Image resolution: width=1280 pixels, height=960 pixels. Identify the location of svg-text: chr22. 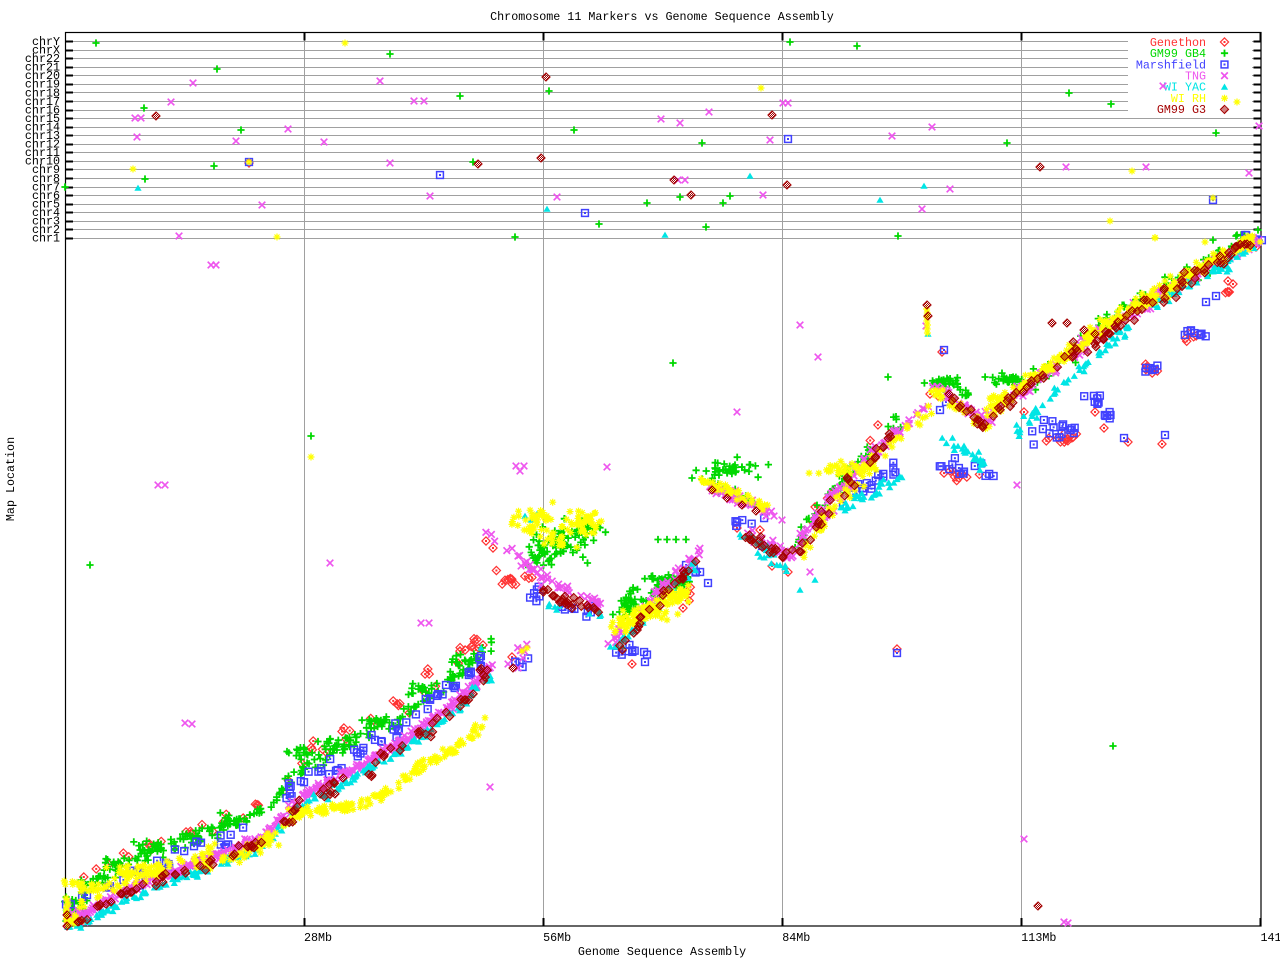
(42, 59).